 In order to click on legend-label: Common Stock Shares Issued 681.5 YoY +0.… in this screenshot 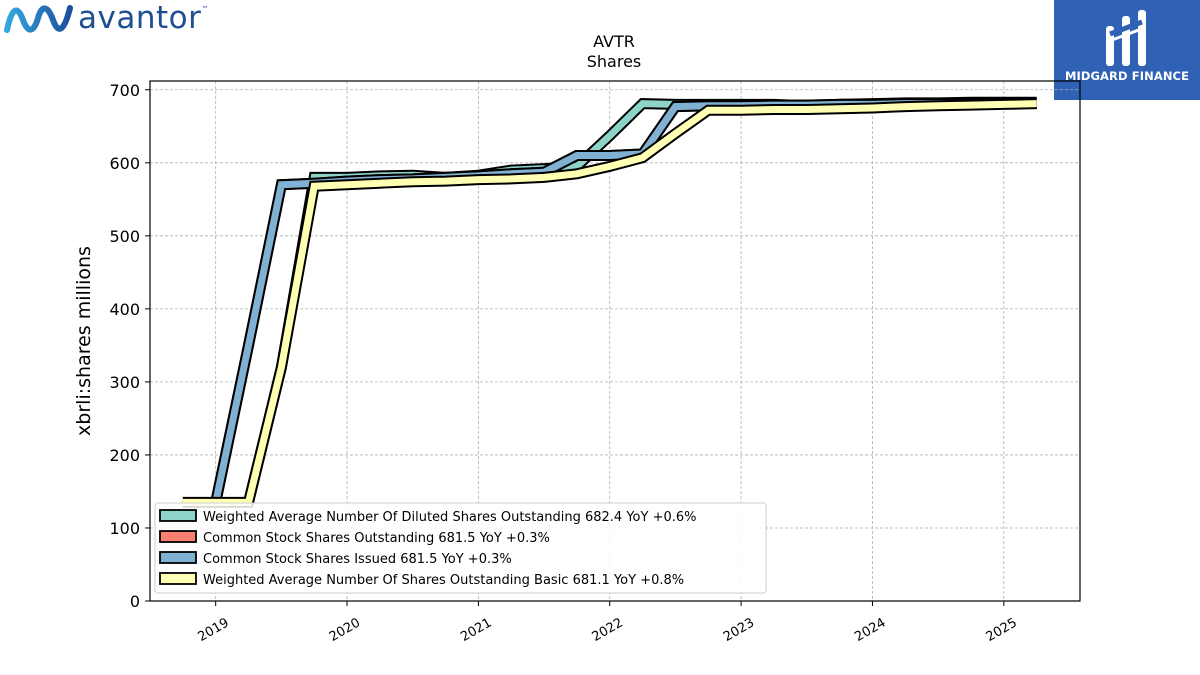, I will do `click(357, 559)`.